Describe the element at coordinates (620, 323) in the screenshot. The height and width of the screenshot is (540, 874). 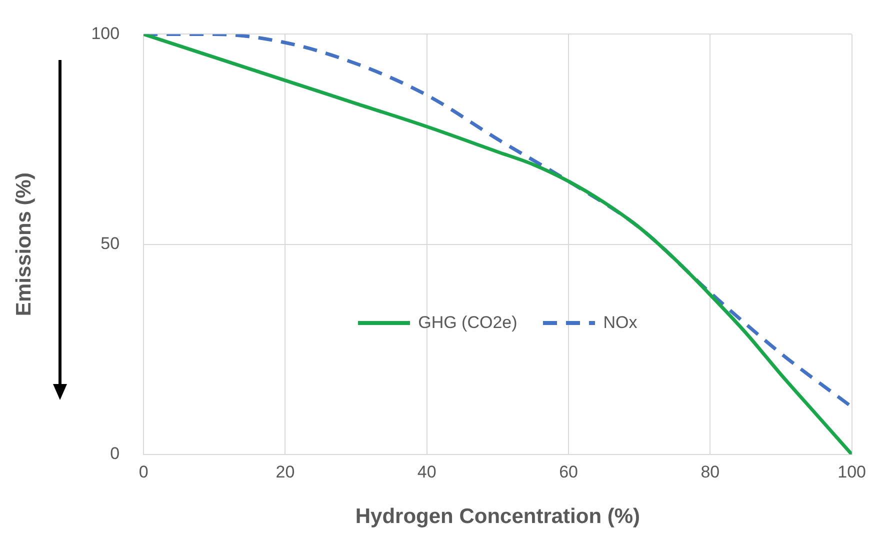
I see `legend-label: NOx` at that location.